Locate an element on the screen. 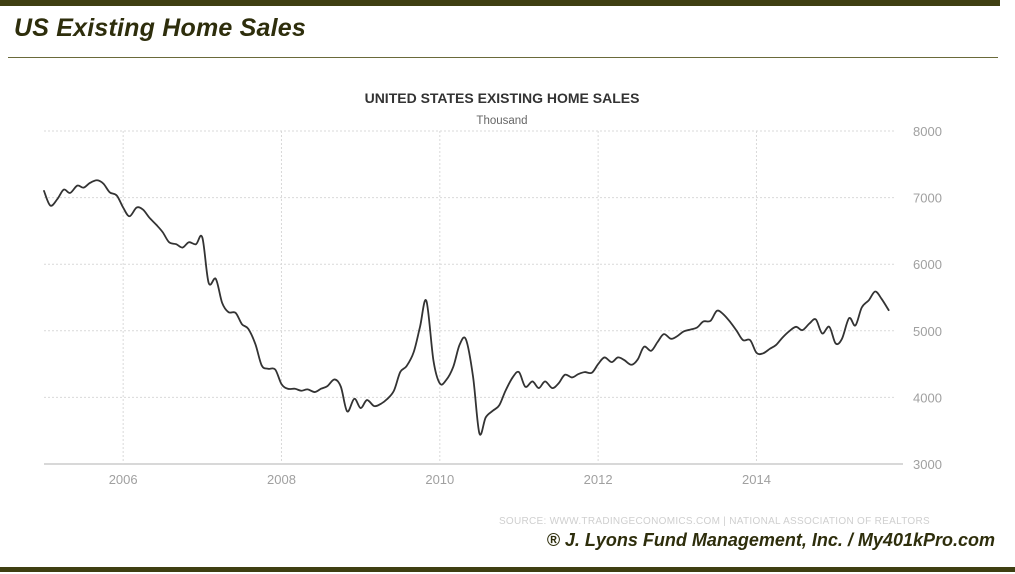 The height and width of the screenshot is (574, 1015). page-title: US Existing Home Sales is located at coordinates (160, 28).